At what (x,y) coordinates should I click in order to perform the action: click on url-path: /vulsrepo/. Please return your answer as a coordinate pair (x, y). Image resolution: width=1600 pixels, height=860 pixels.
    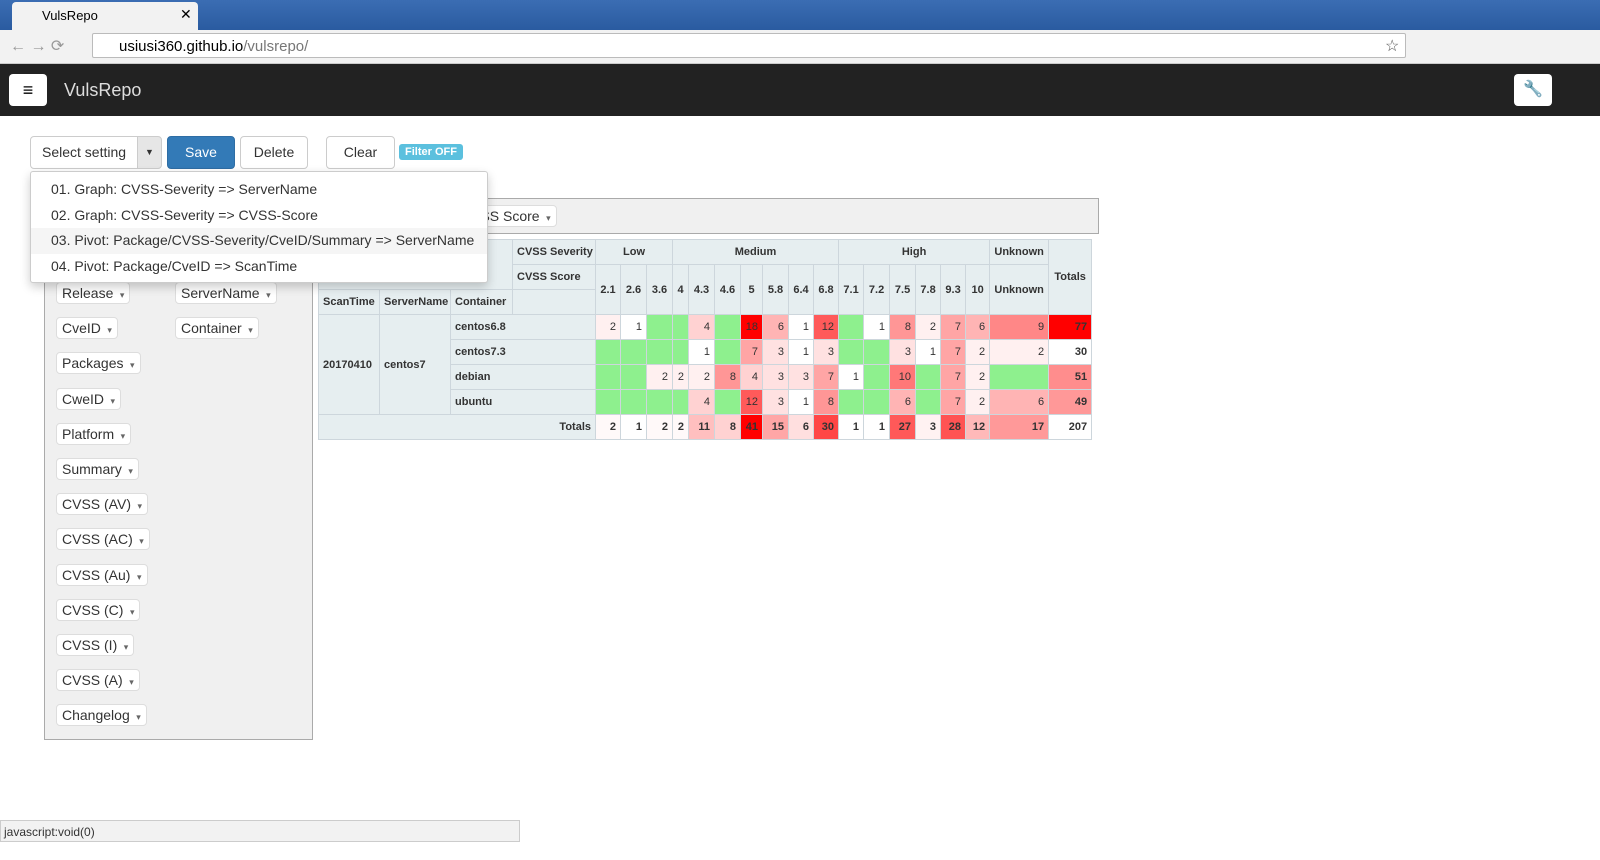
    Looking at the image, I should click on (276, 46).